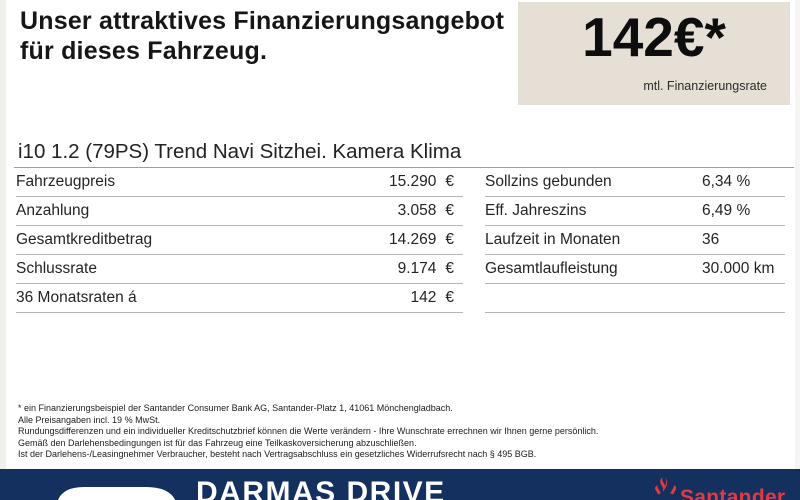 The image size is (800, 500). What do you see at coordinates (417, 268) in the screenshot?
I see `row-value: 9.174` at bounding box center [417, 268].